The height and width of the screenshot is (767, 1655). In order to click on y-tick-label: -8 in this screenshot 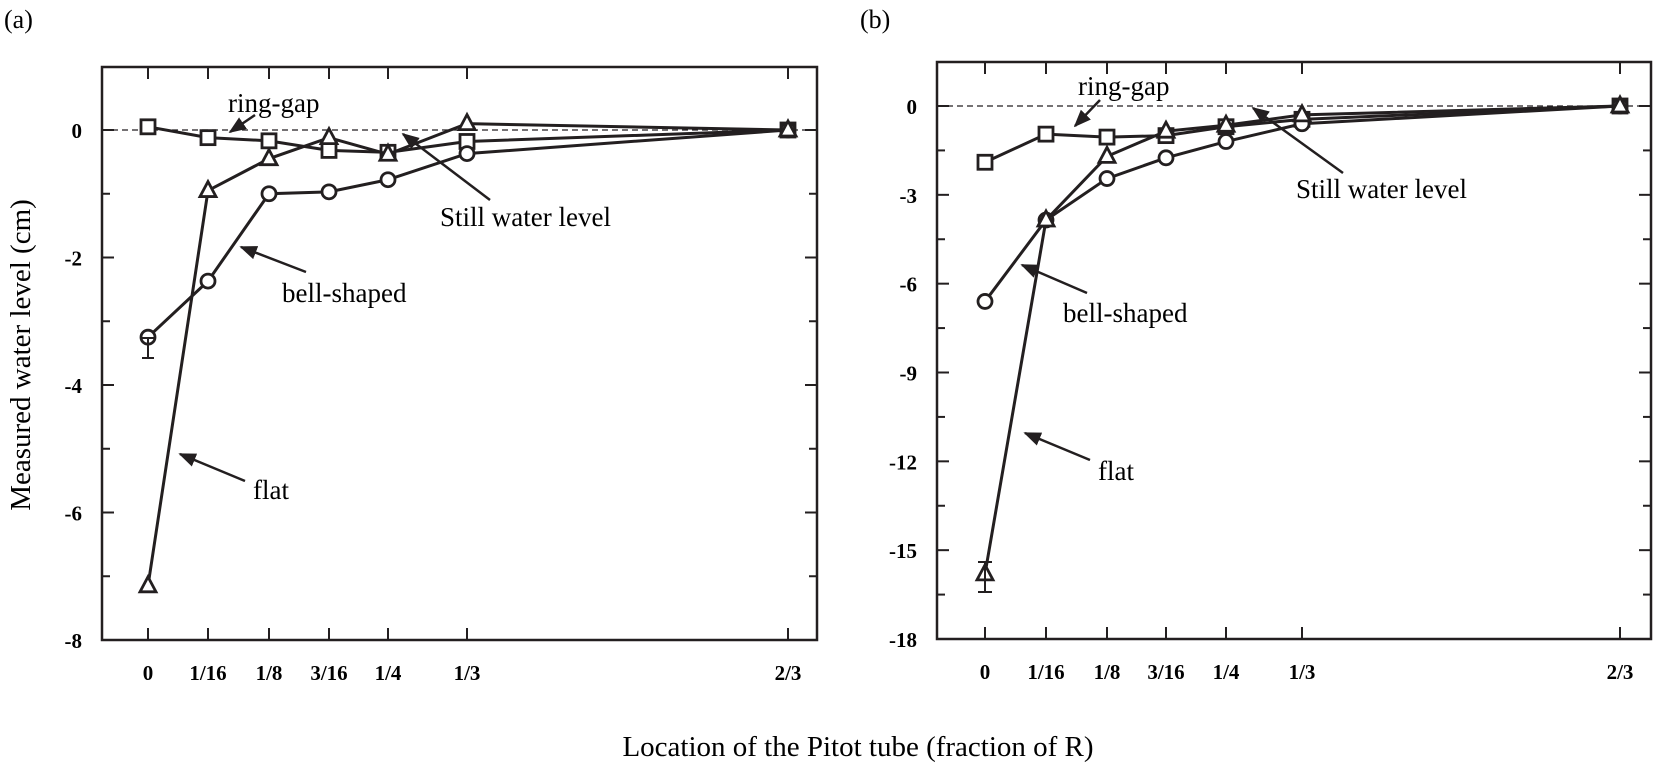, I will do `click(74, 641)`.